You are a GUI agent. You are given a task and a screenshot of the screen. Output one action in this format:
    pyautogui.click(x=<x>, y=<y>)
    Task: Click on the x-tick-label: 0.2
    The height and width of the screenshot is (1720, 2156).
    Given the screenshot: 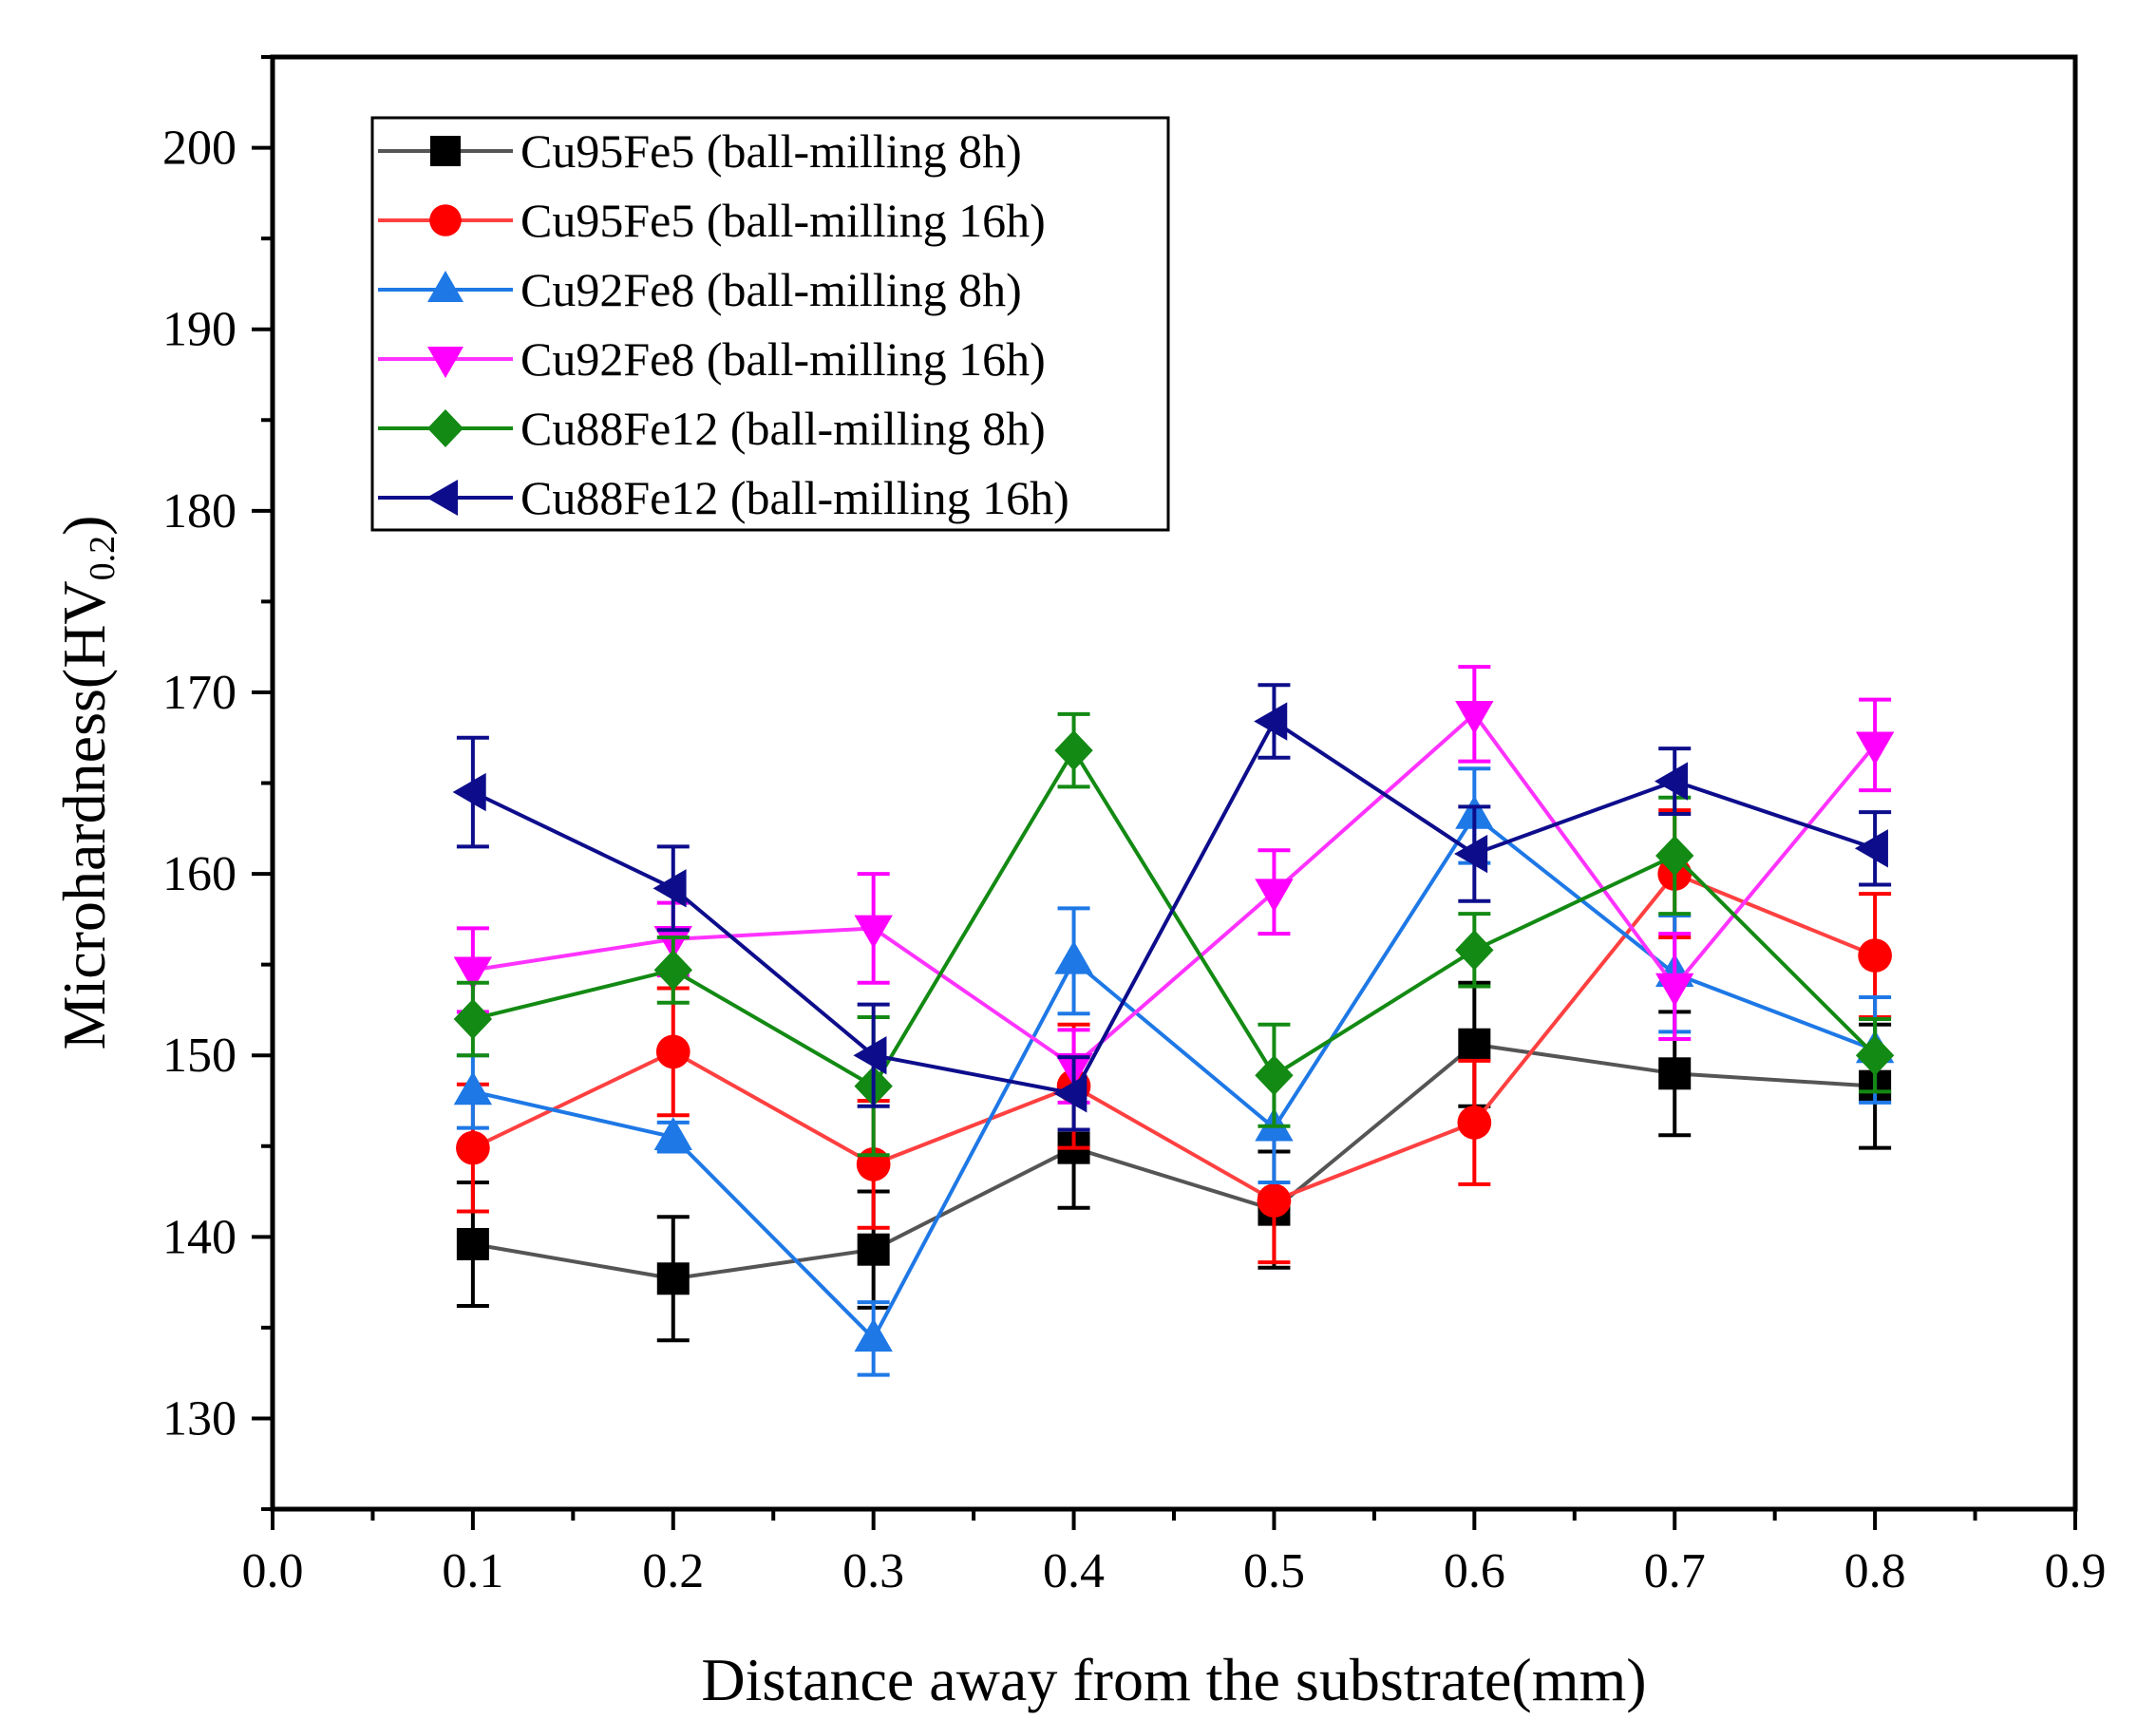 What is the action you would take?
    pyautogui.click(x=673, y=1571)
    